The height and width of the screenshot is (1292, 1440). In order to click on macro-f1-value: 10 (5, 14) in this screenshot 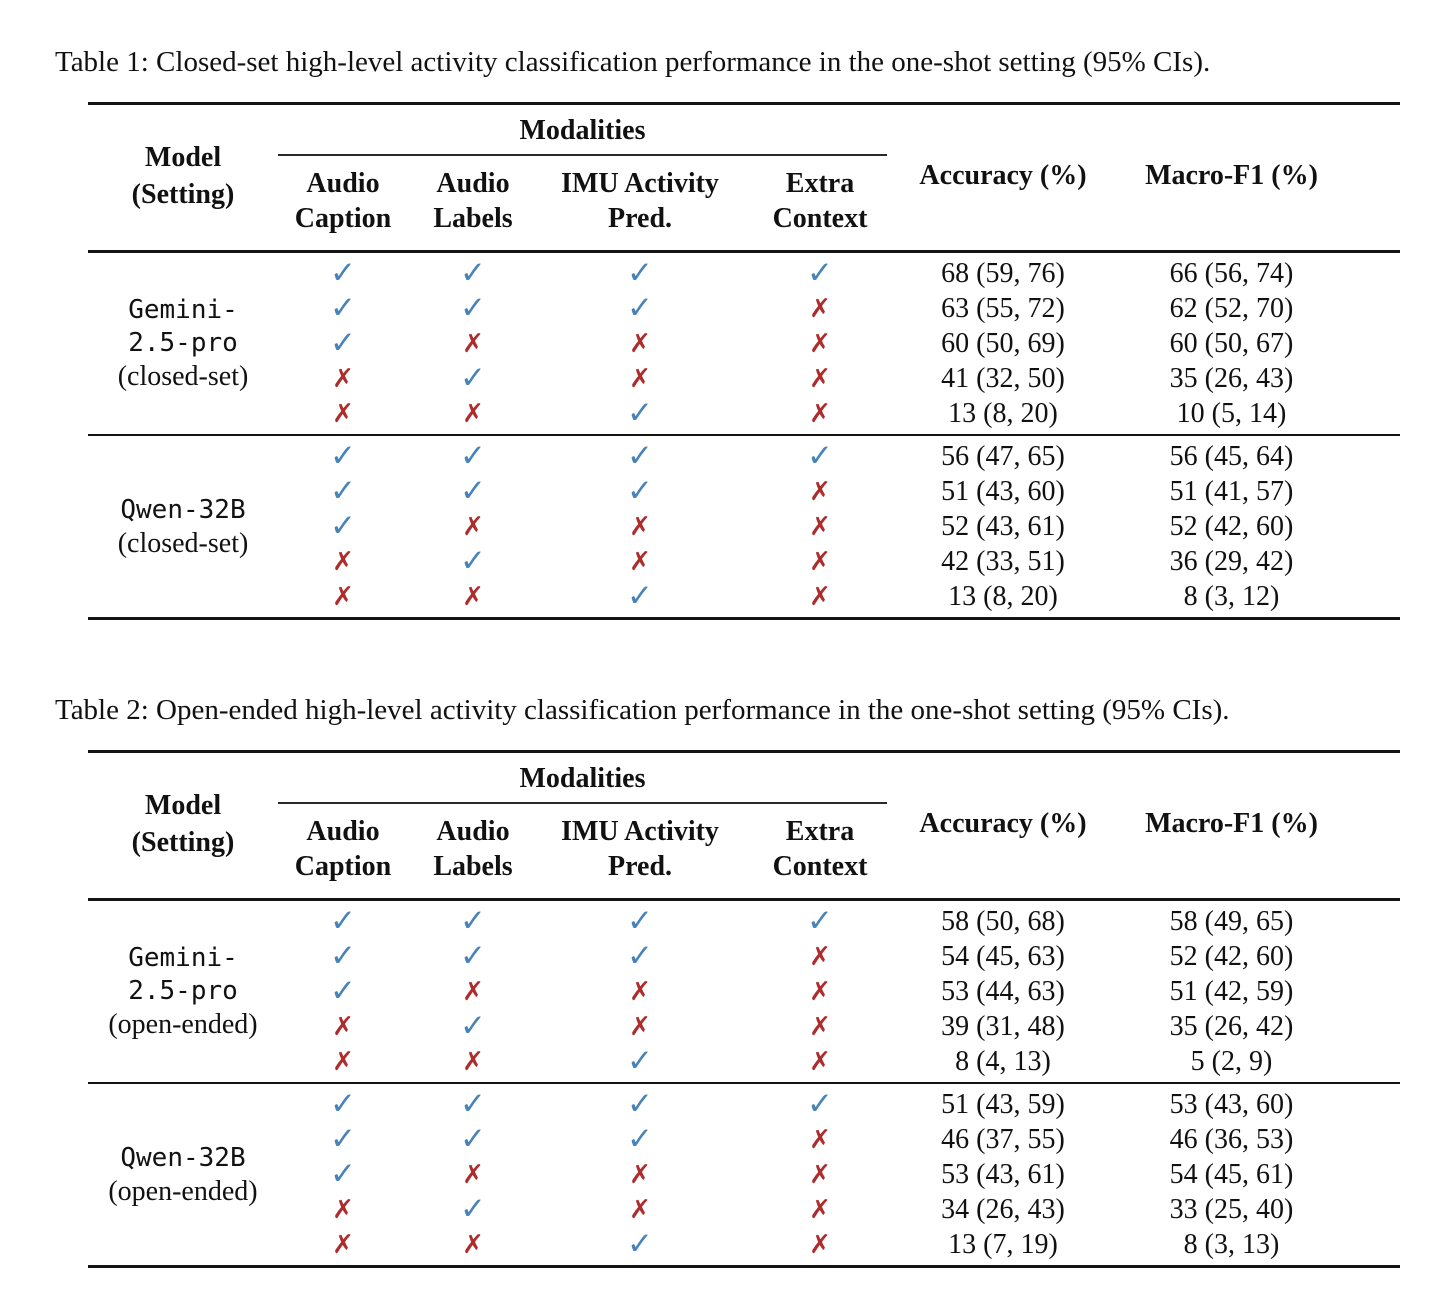, I will do `click(1231, 413)`.